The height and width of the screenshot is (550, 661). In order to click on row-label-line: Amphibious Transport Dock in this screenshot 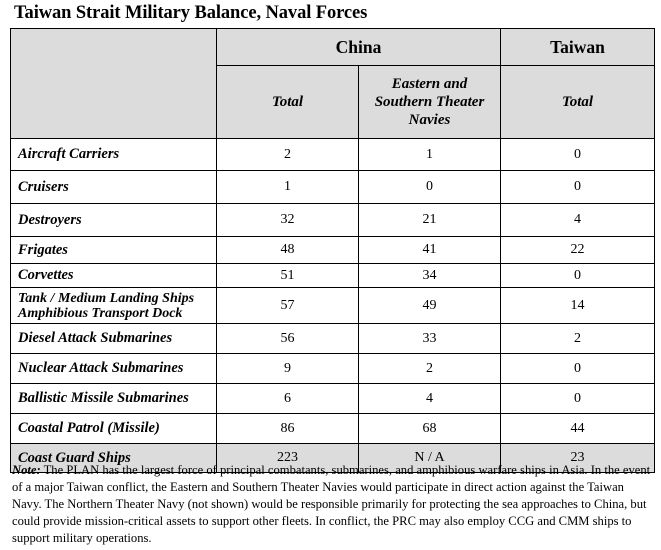, I will do `click(100, 313)`.